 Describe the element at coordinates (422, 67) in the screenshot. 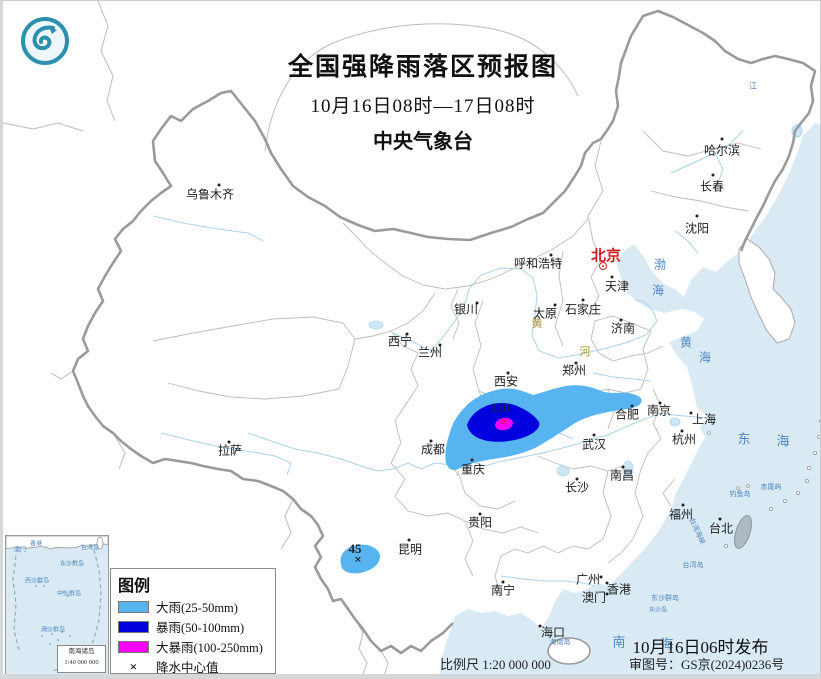

I see `map-title: 全国强降雨落区预报图` at that location.